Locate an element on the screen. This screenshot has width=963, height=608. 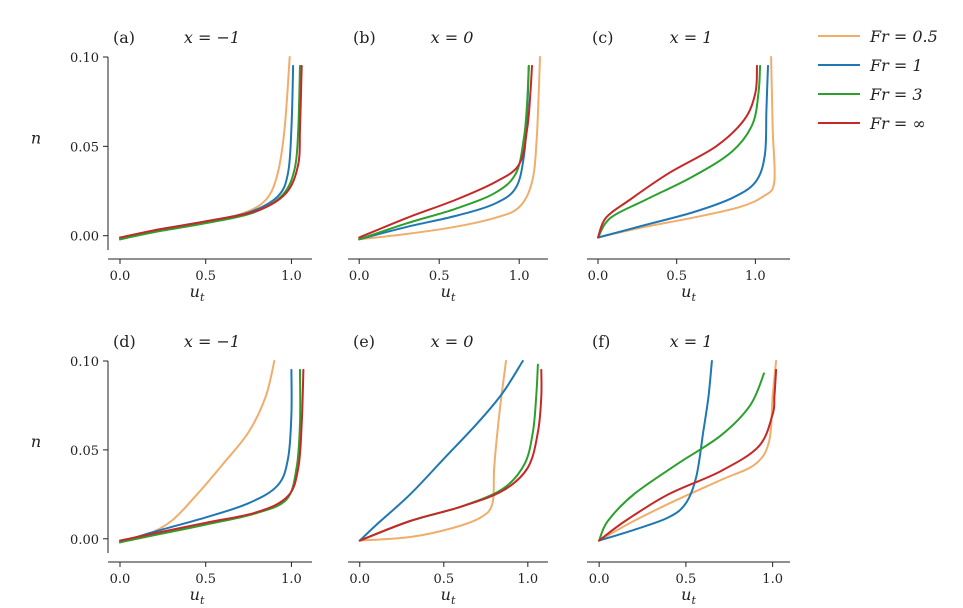
panel-f: 0.0 0.5 1.0 ut (f) x = 1 is located at coordinates (688, 469).